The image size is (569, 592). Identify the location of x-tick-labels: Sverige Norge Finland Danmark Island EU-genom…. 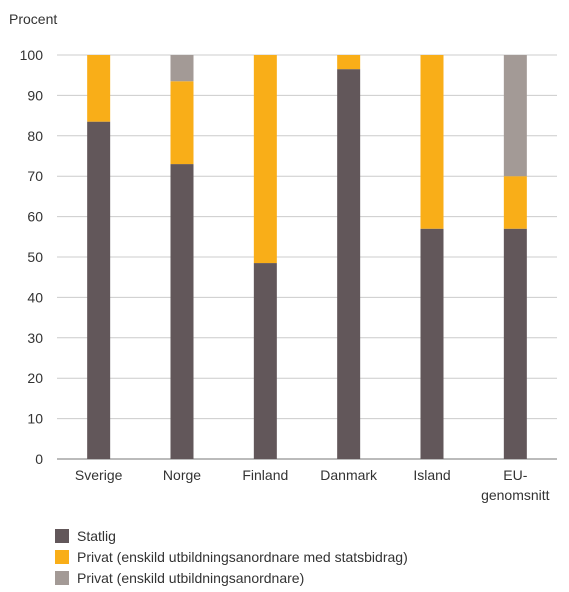
(312, 485).